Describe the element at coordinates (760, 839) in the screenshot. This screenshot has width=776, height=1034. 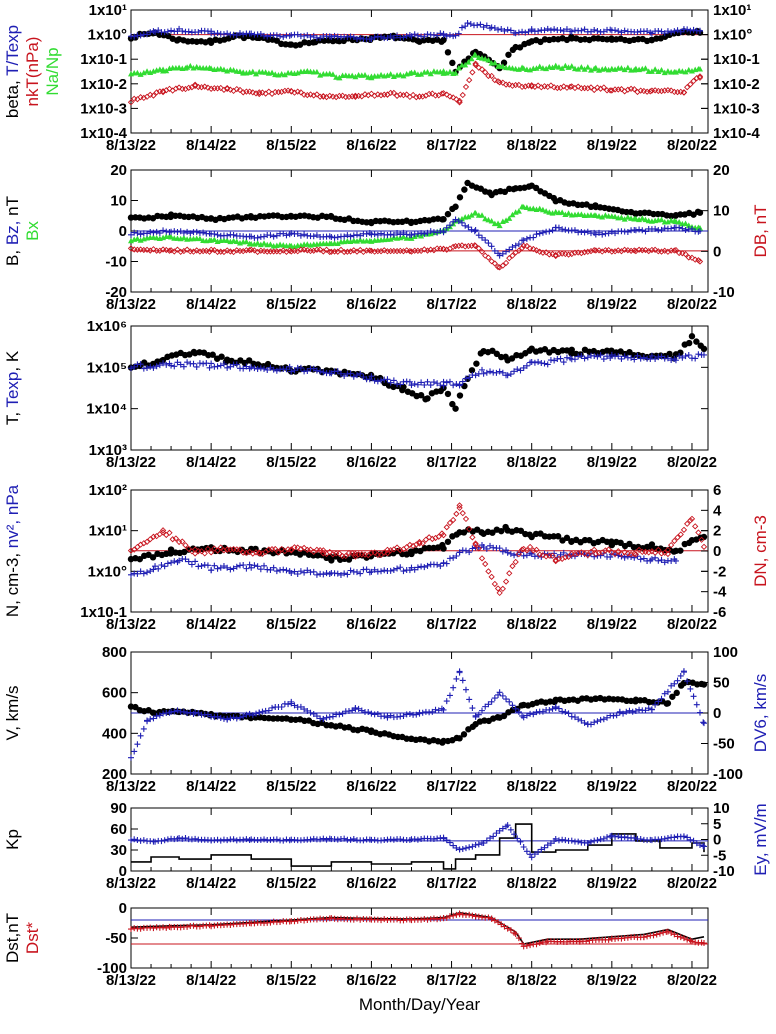
I see `y-axis-label: Ey, mV/m` at that location.